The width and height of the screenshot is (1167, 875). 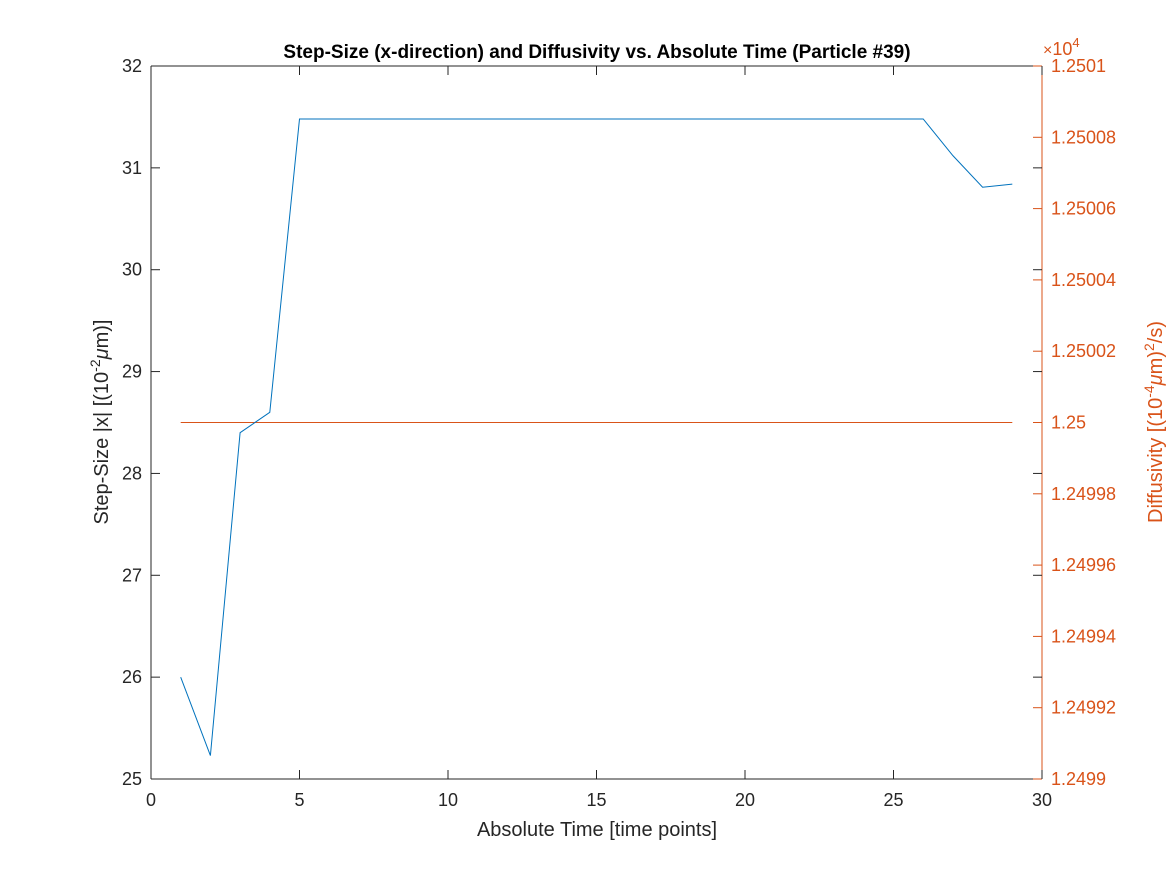 What do you see at coordinates (132, 372) in the screenshot?
I see `left-tick-label: 29` at bounding box center [132, 372].